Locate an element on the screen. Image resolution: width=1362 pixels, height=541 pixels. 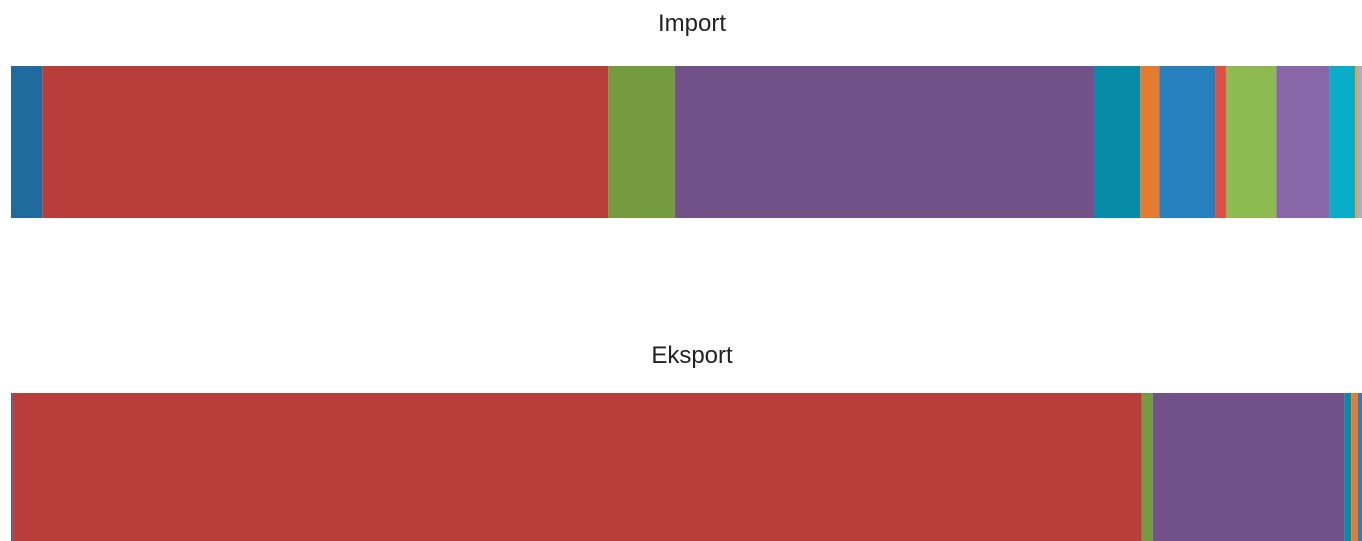
import-chart-title: Import is located at coordinates (691, 23).